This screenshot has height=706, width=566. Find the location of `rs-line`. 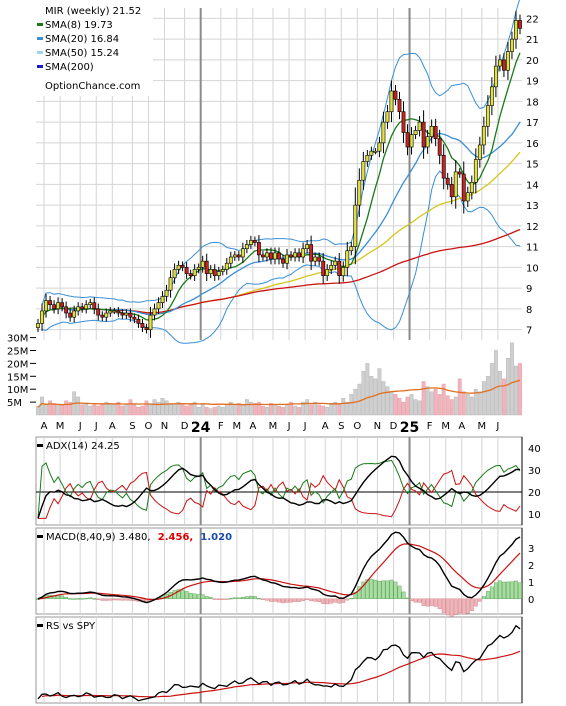

rs-line is located at coordinates (279, 663).